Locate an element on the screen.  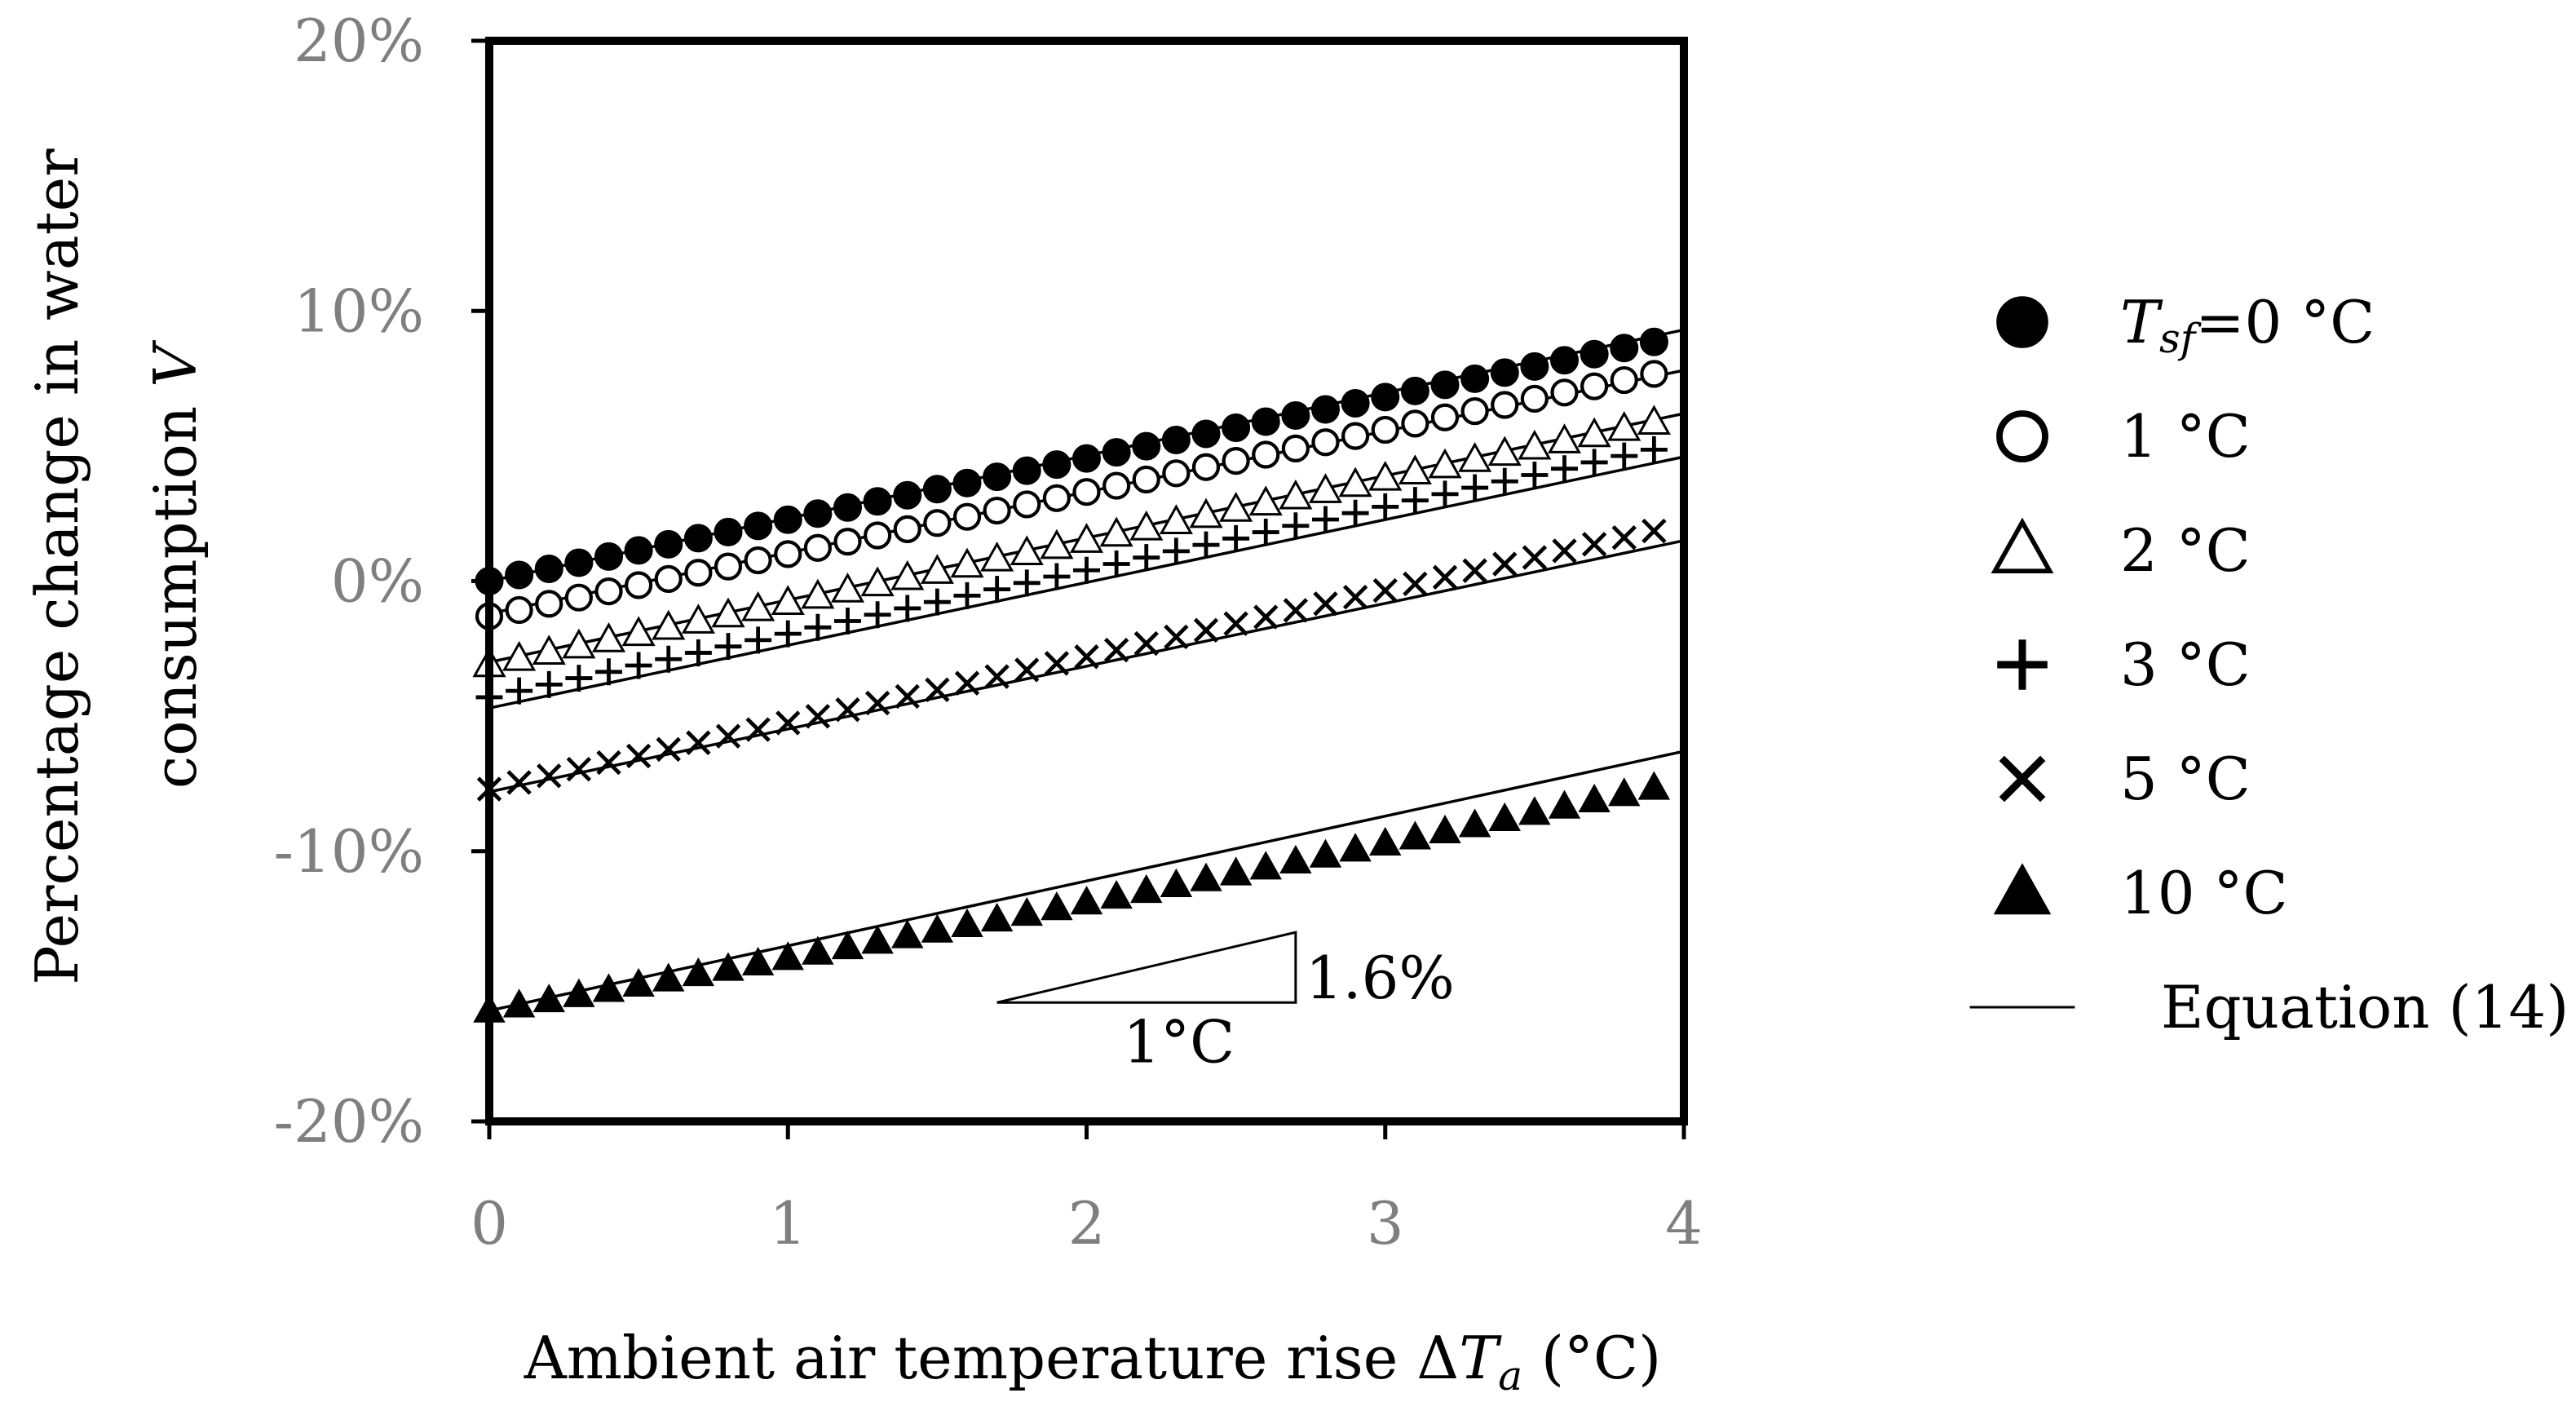
y-tick-label: -10% is located at coordinates (349, 851).